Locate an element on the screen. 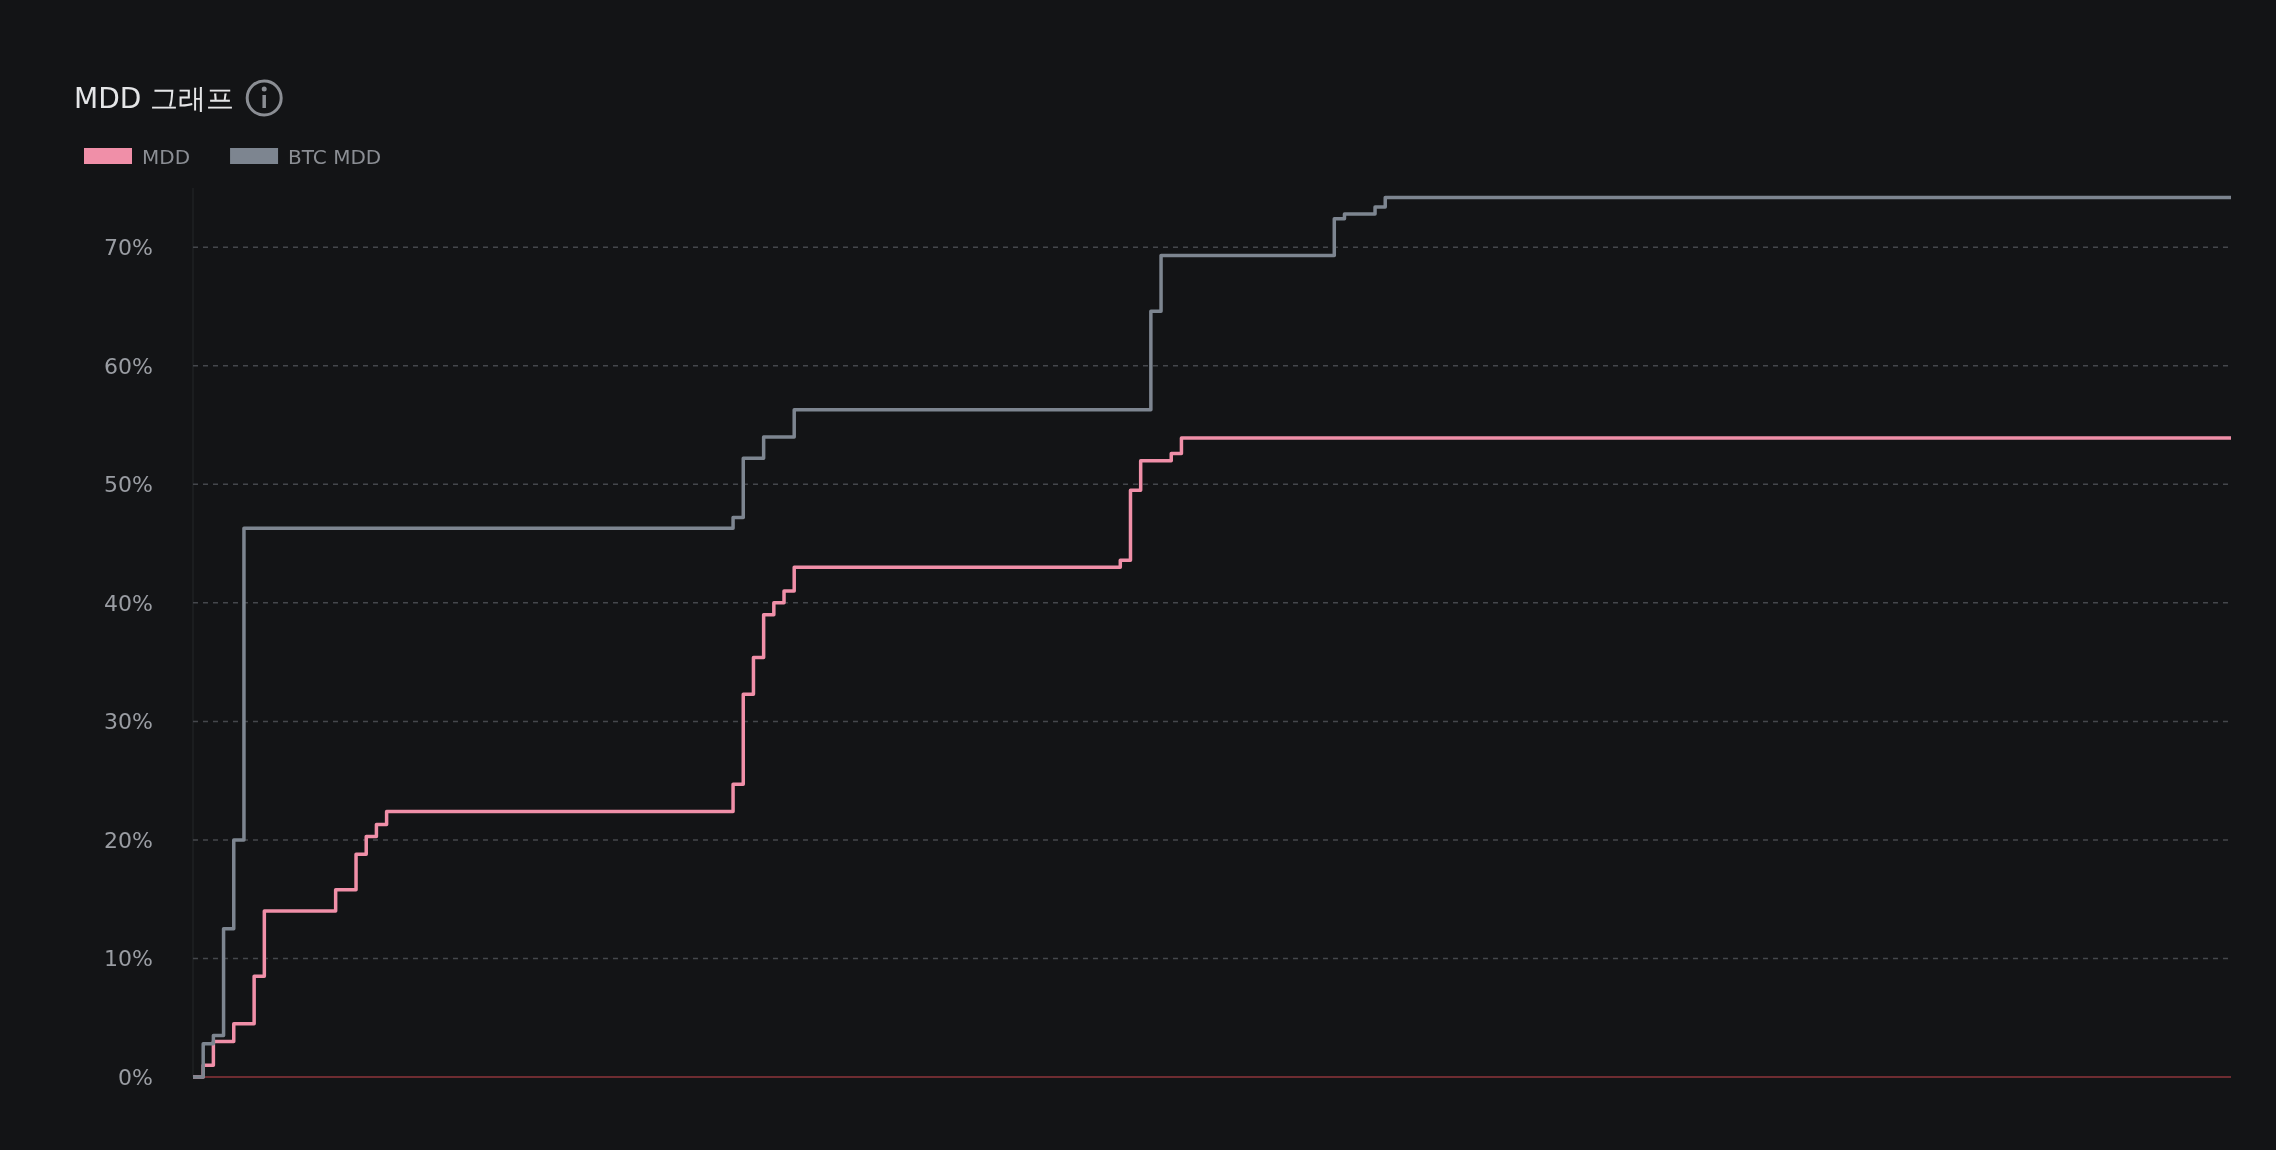 This screenshot has width=2276, height=1150. y-tick-label: 10% is located at coordinates (128, 959).